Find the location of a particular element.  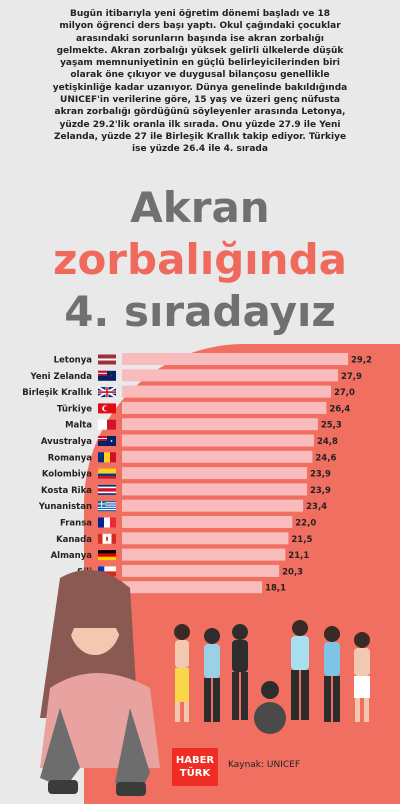

category-label: Almanya is located at coordinates (72, 556).